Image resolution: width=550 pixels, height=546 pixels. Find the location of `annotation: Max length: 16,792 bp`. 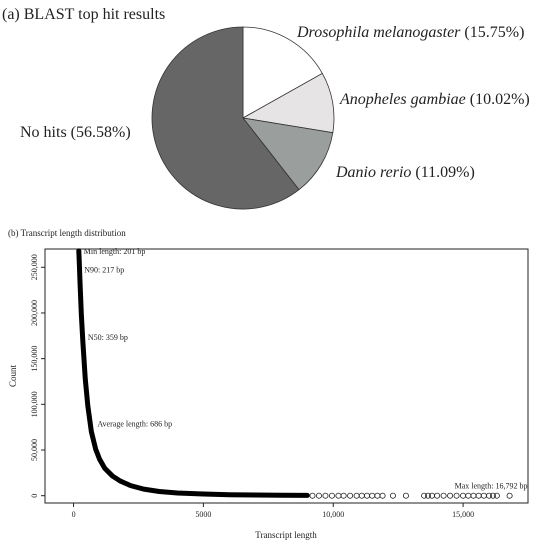

annotation: Max length: 16,792 bp is located at coordinates (491, 486).